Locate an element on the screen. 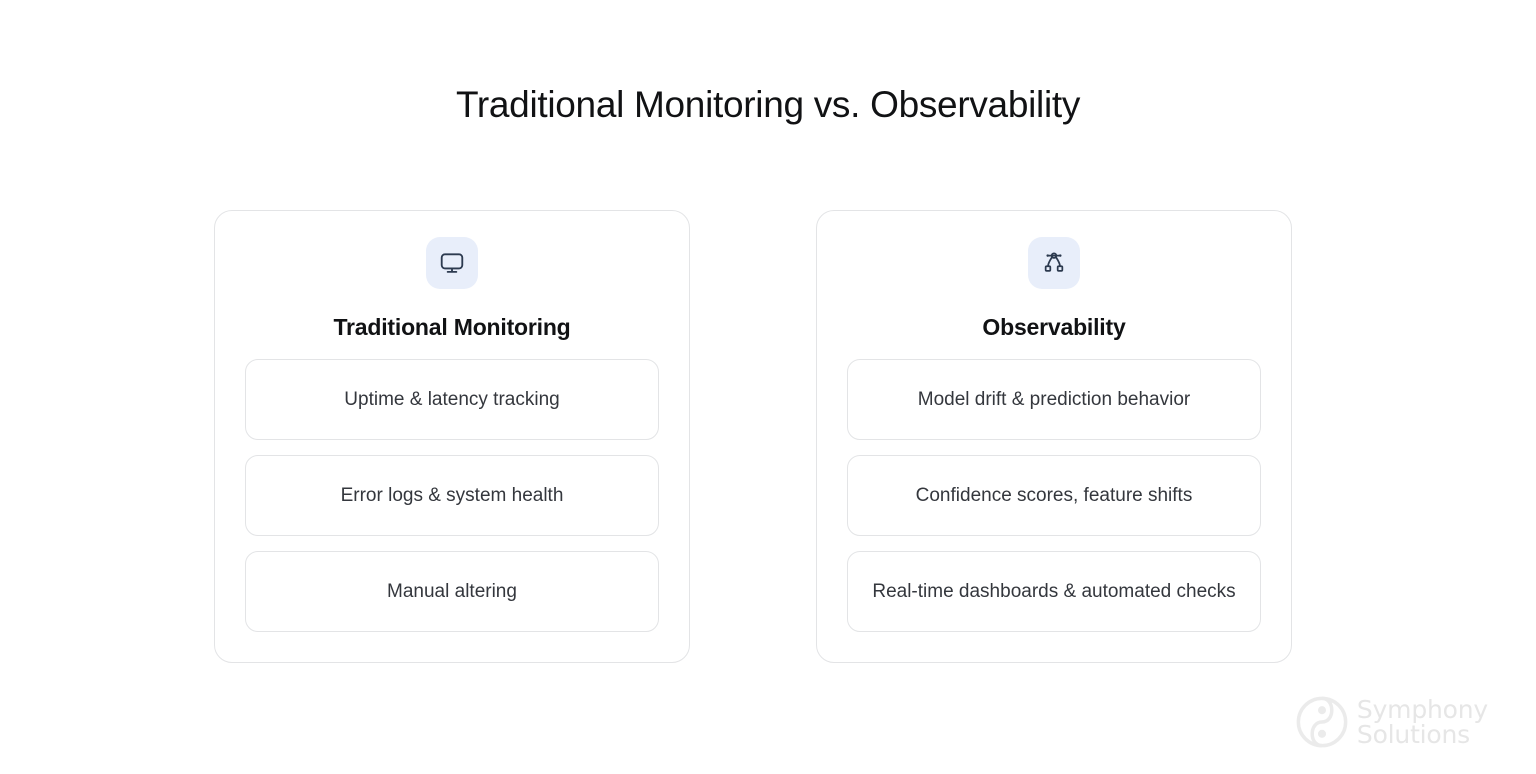 The image size is (1536, 774). card-title-traditional-monitoring: Traditional Monitoring is located at coordinates (452, 327).